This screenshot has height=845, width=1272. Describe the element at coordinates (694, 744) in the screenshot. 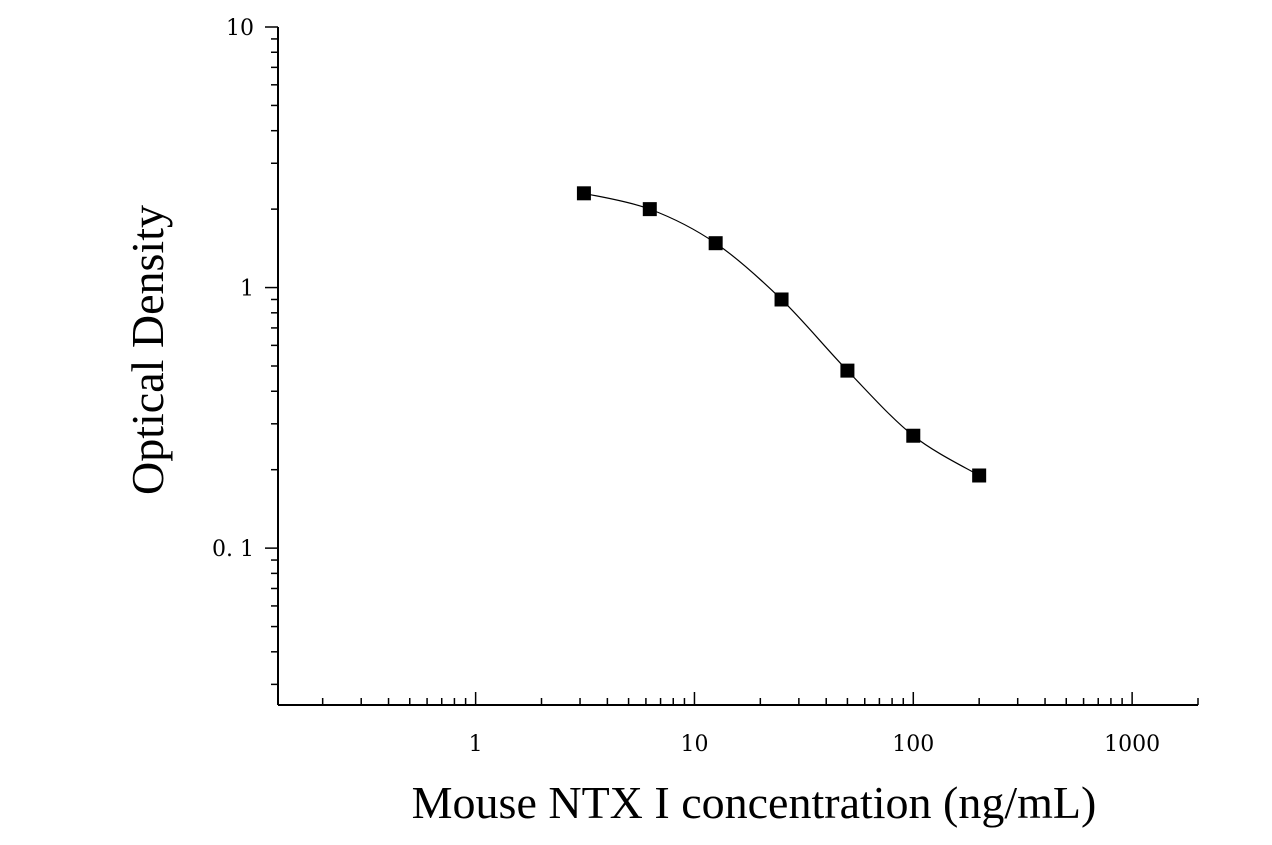

I see `x-tick-label: 10` at that location.